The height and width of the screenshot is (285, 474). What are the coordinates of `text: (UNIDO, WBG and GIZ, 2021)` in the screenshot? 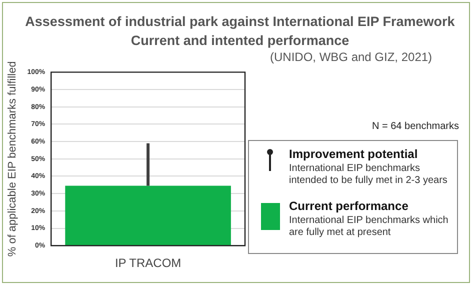 It's located at (351, 57).